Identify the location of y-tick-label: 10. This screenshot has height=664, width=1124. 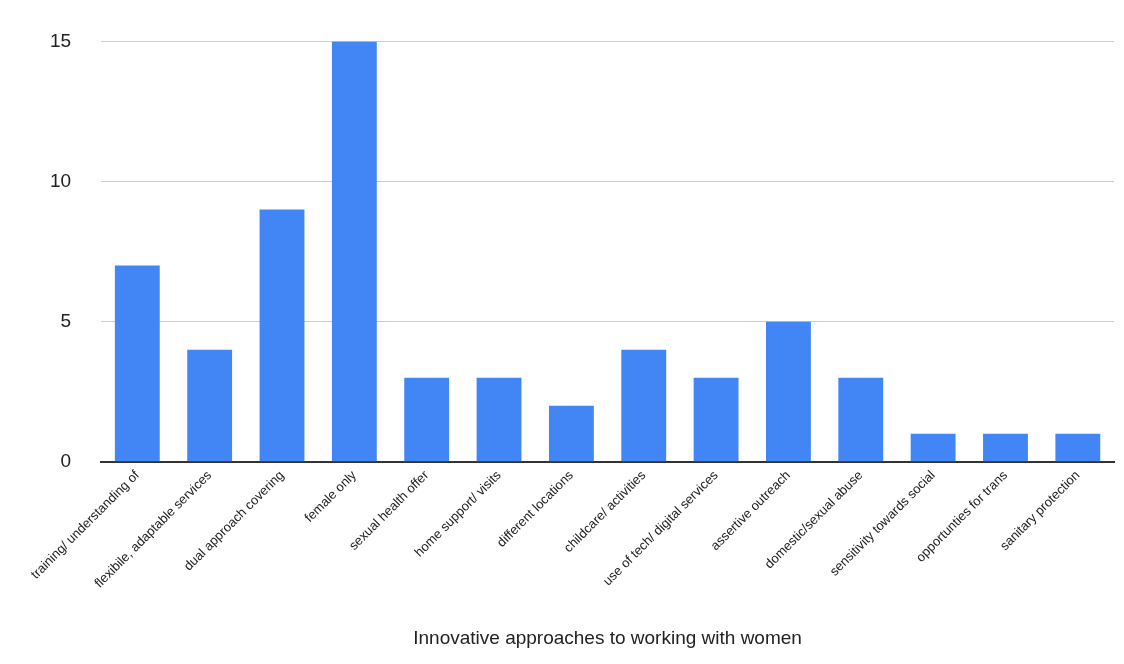
(60, 180).